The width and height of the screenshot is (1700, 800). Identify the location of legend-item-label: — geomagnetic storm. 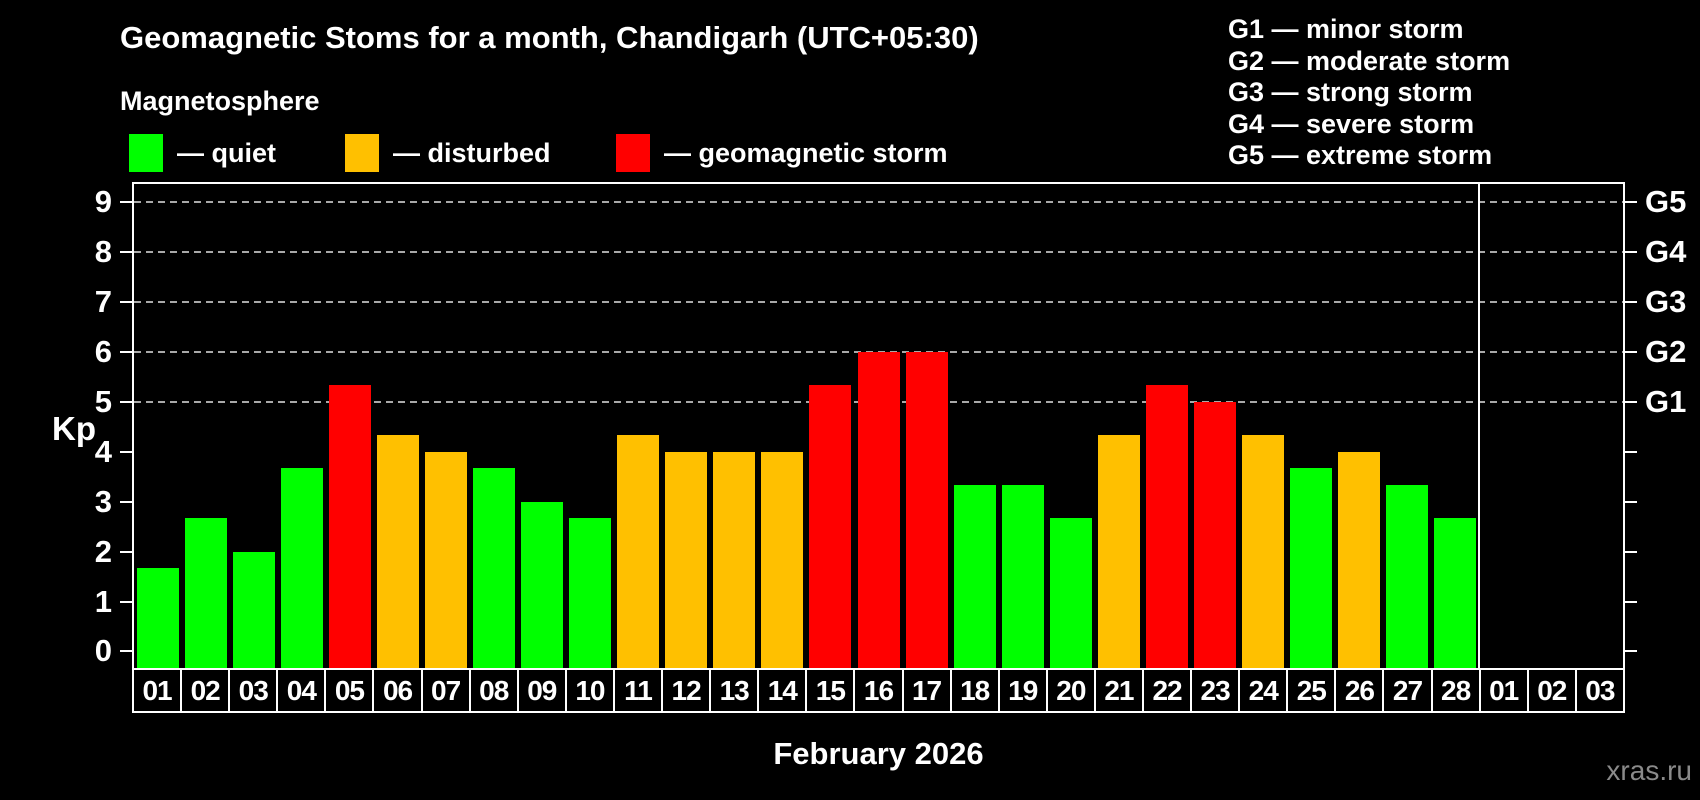
(806, 152).